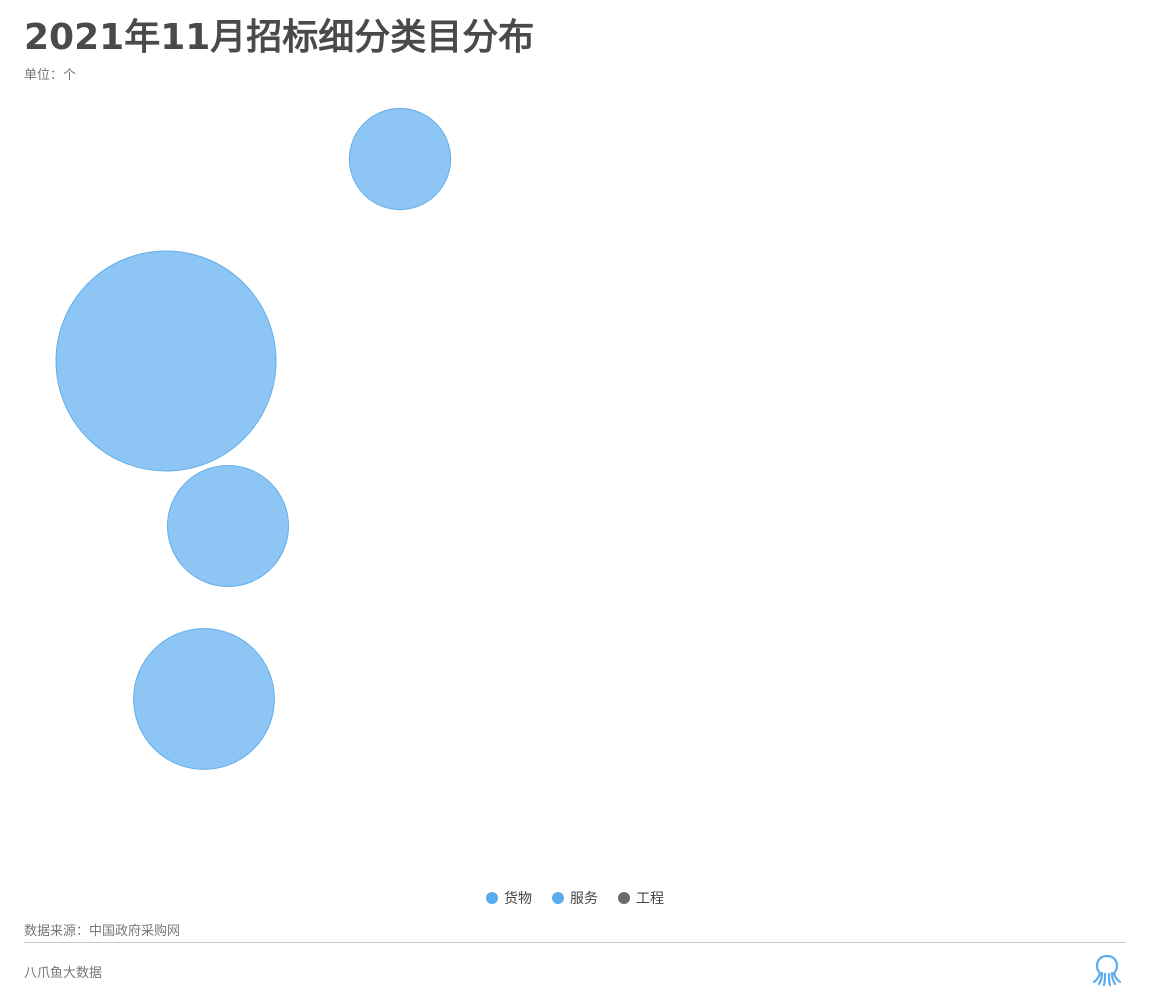 The image size is (1150, 1000). Describe the element at coordinates (63, 973) in the screenshot. I see `brand-name: 八爪鱼大数据` at that location.